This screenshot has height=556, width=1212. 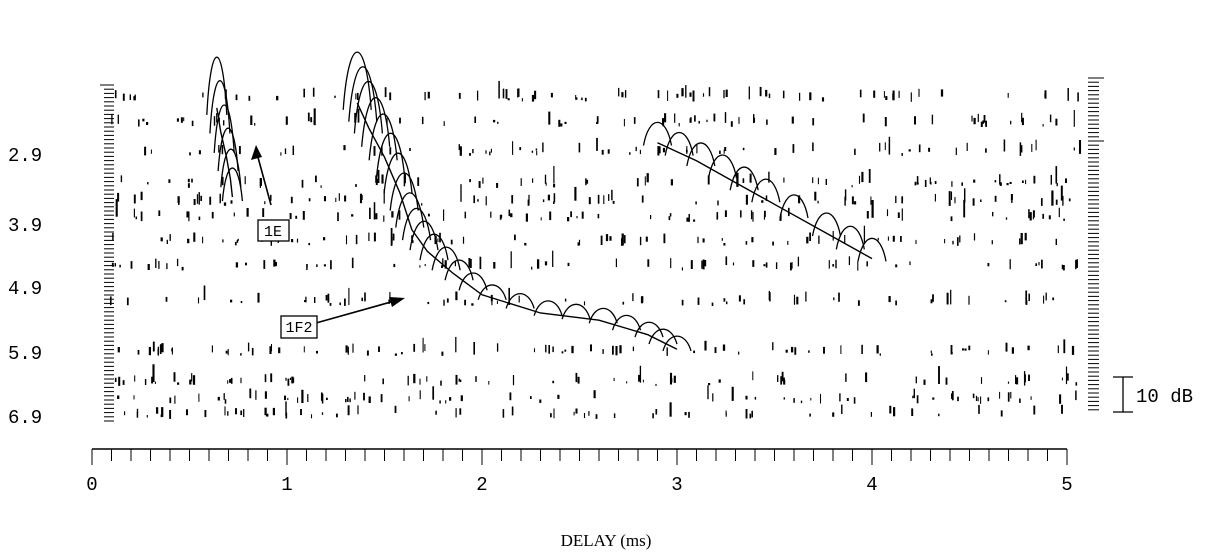 I want to click on callout-label: 1F2, so click(x=298, y=328).